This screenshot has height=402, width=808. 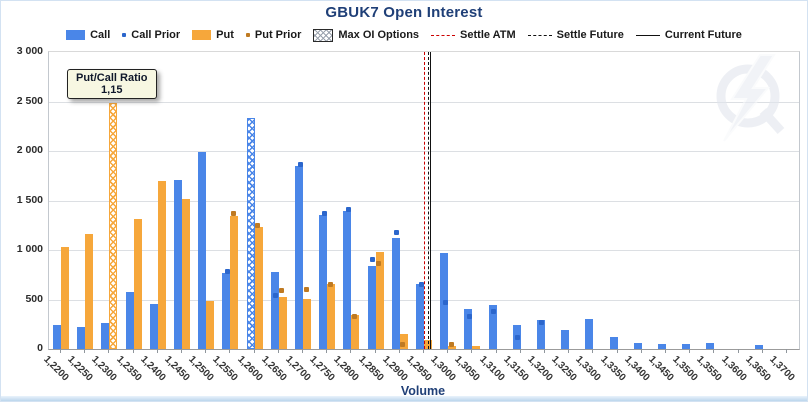 I want to click on max-oi-put-bar, so click(x=113, y=226).